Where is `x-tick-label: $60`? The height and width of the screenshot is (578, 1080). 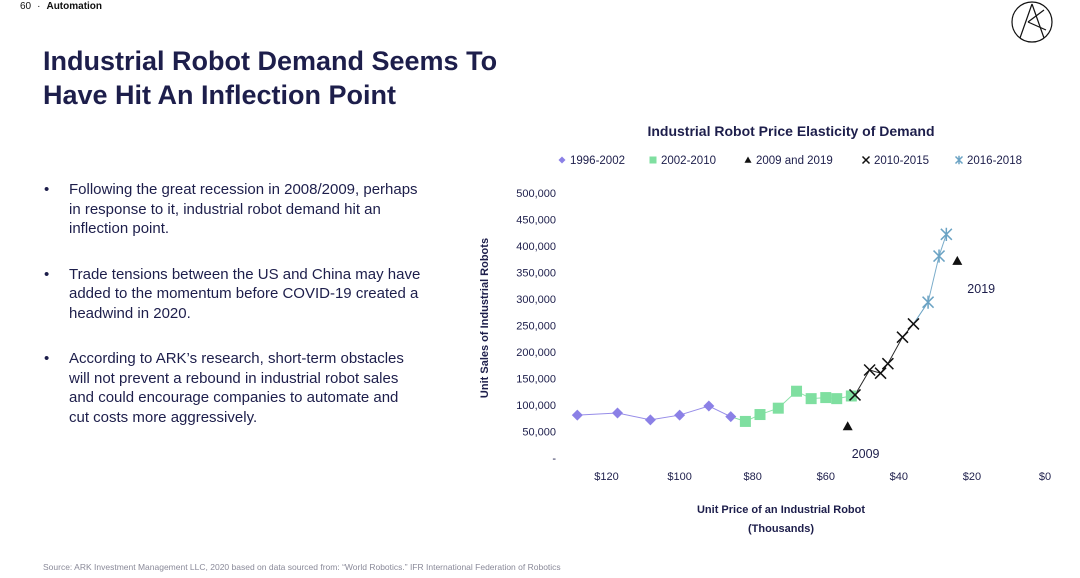
x-tick-label: $60 is located at coordinates (826, 477).